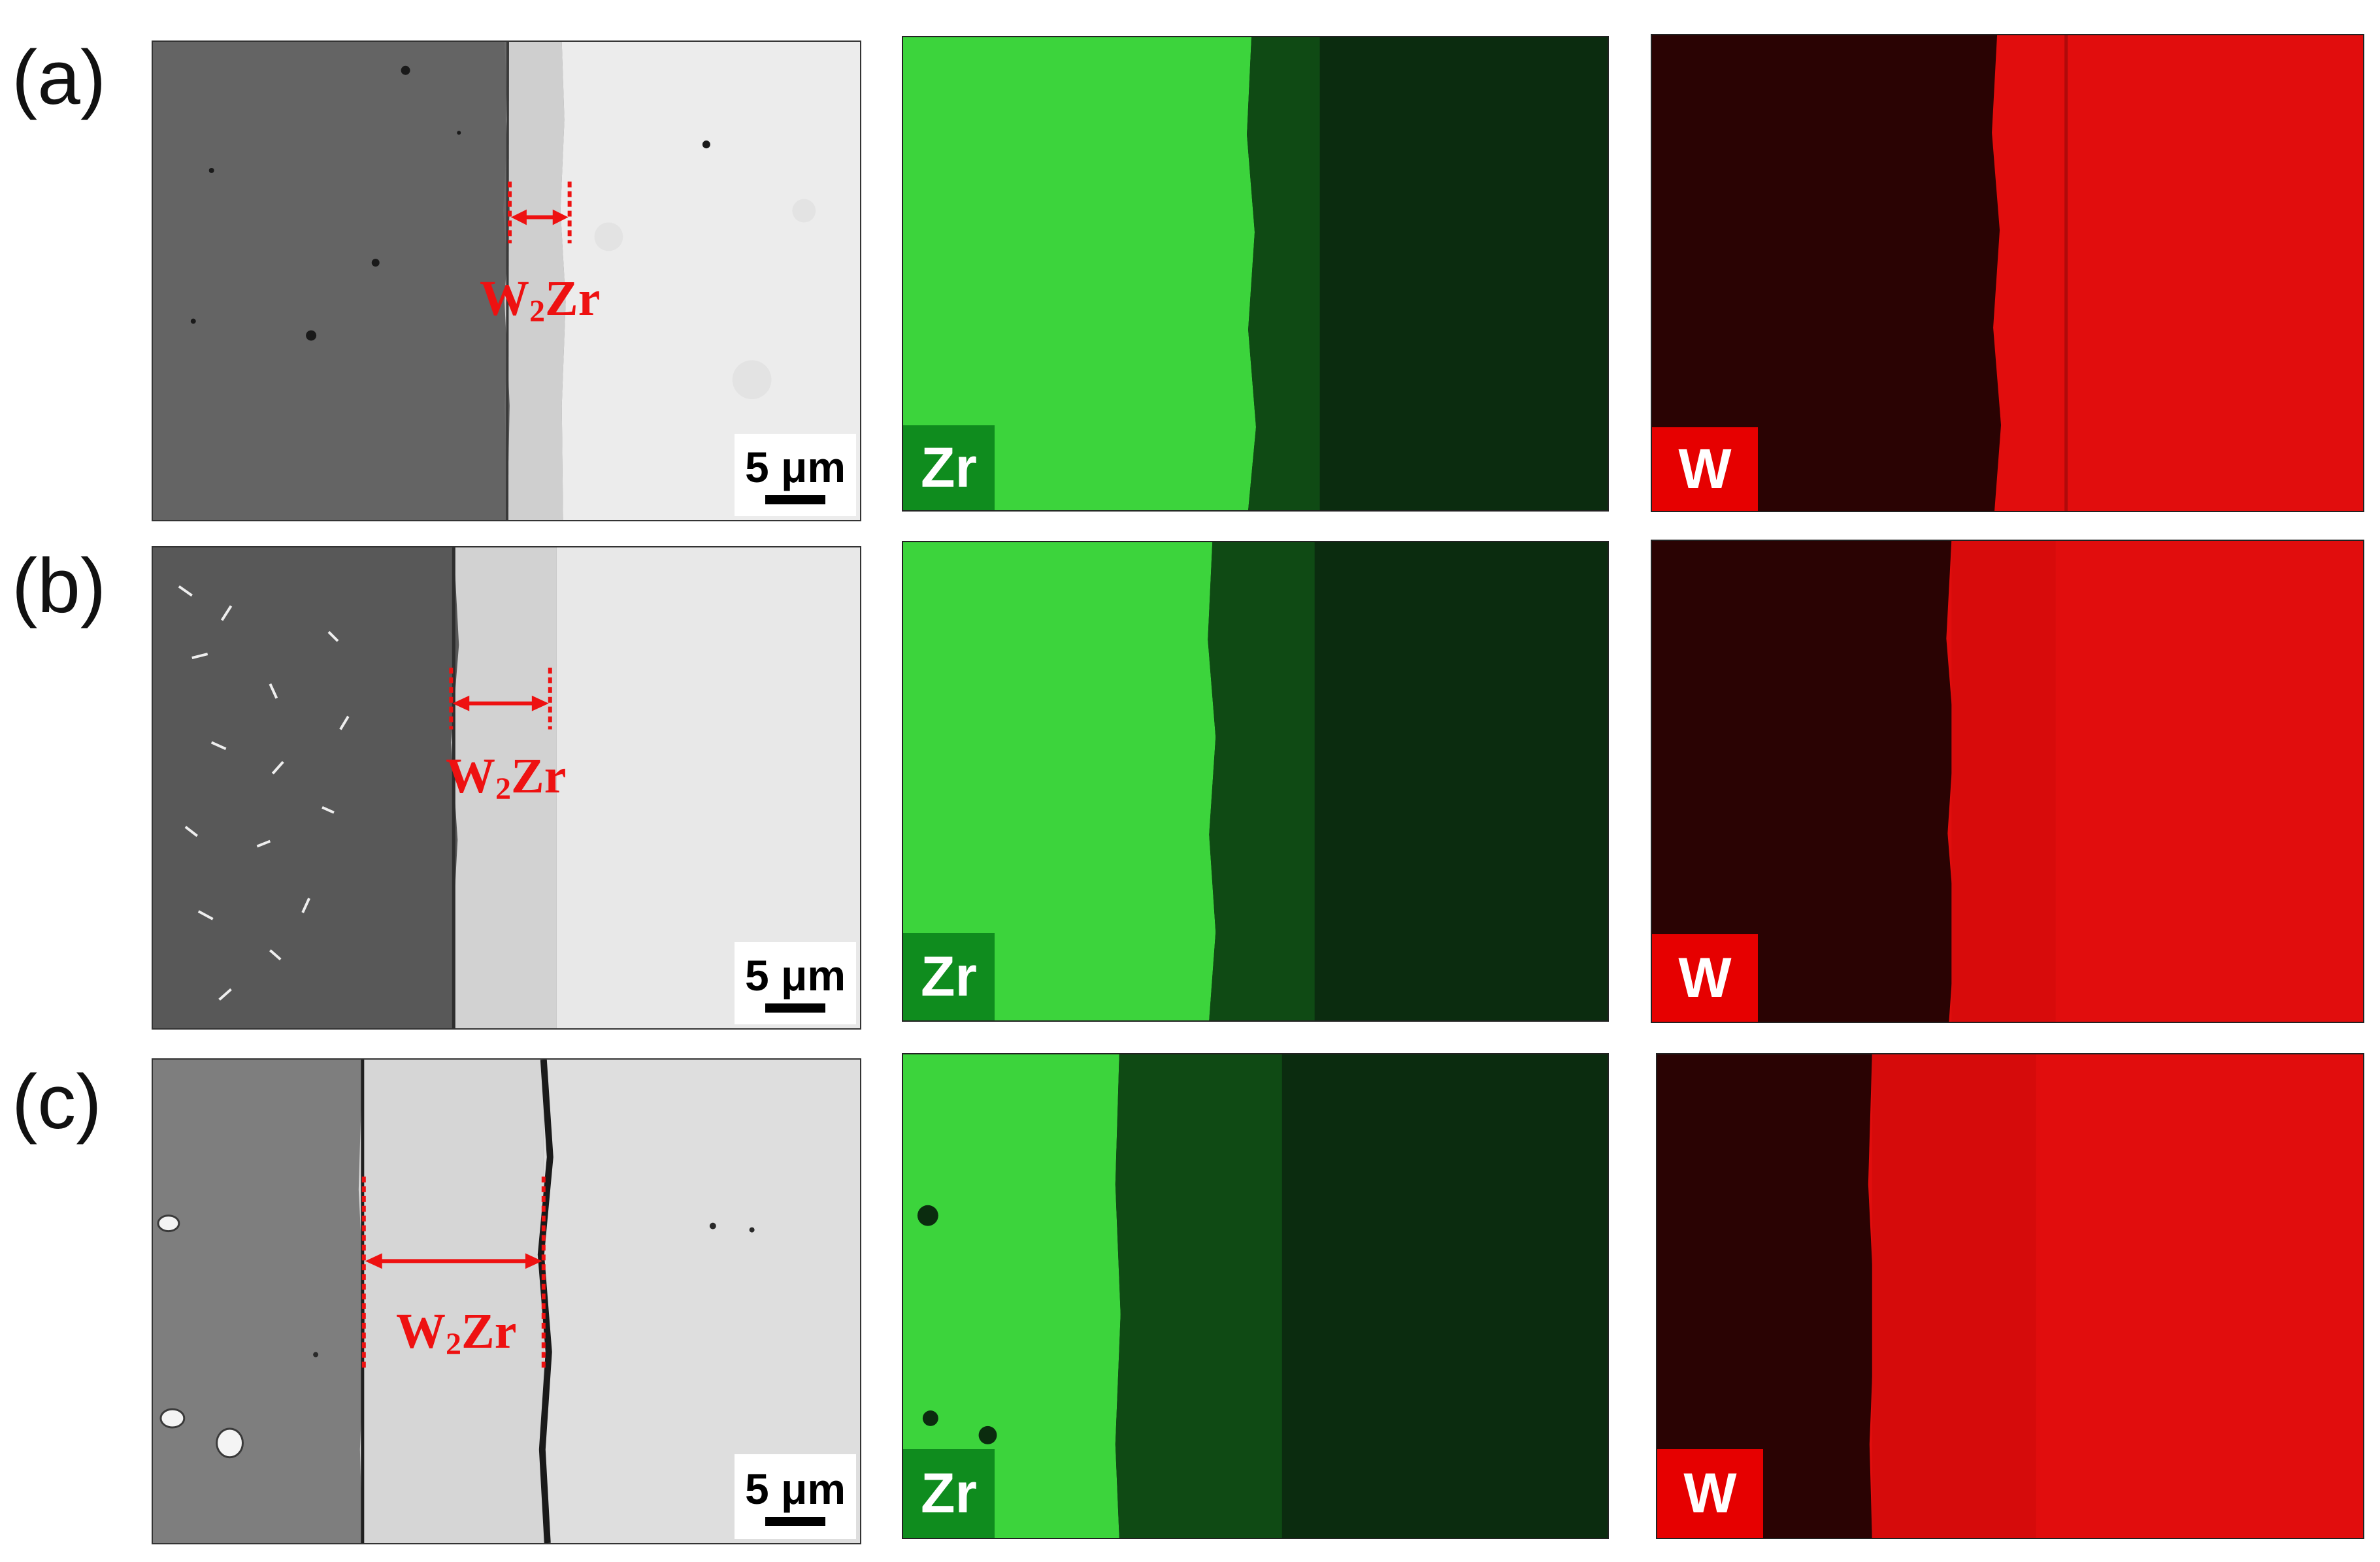  I want to click on zr-label-box-b: Zr, so click(949, 976).